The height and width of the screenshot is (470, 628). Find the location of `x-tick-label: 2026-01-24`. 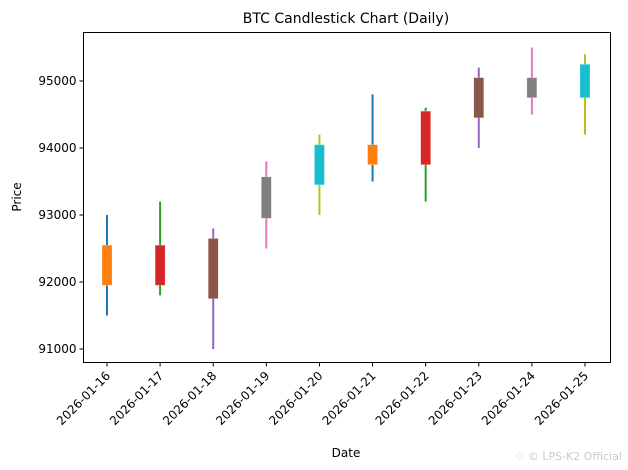

x-tick-label: 2026-01-24 is located at coordinates (508, 398).